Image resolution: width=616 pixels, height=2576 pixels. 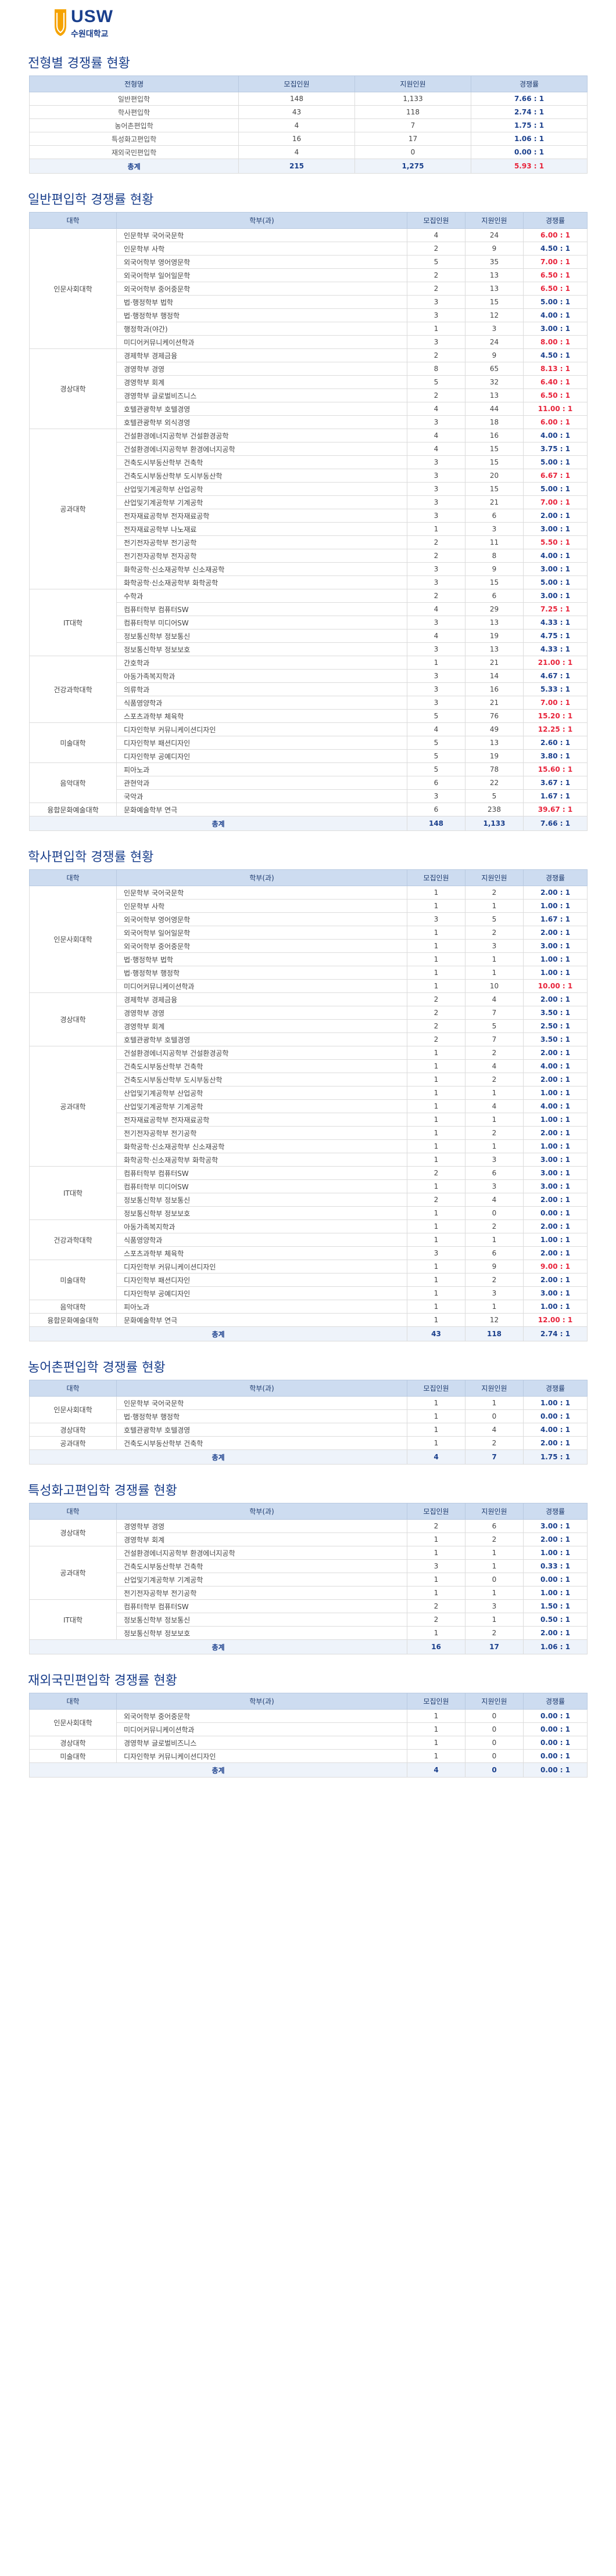 What do you see at coordinates (73, 1307) in the screenshot?
I see `college-cell: 음악대학` at bounding box center [73, 1307].